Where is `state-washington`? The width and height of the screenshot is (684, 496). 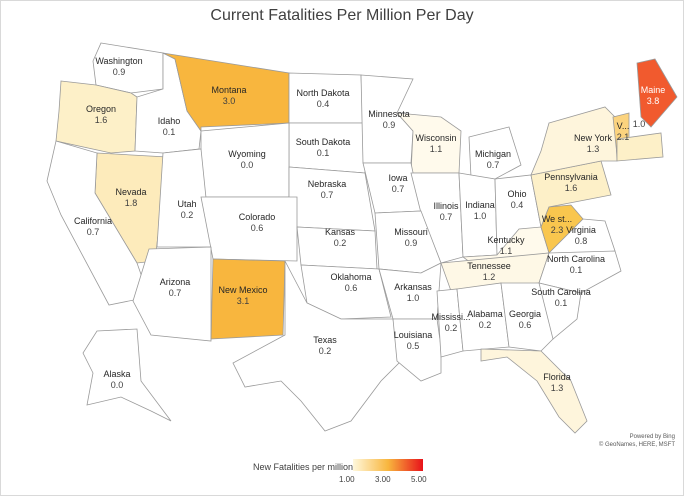 state-washington is located at coordinates (128, 68).